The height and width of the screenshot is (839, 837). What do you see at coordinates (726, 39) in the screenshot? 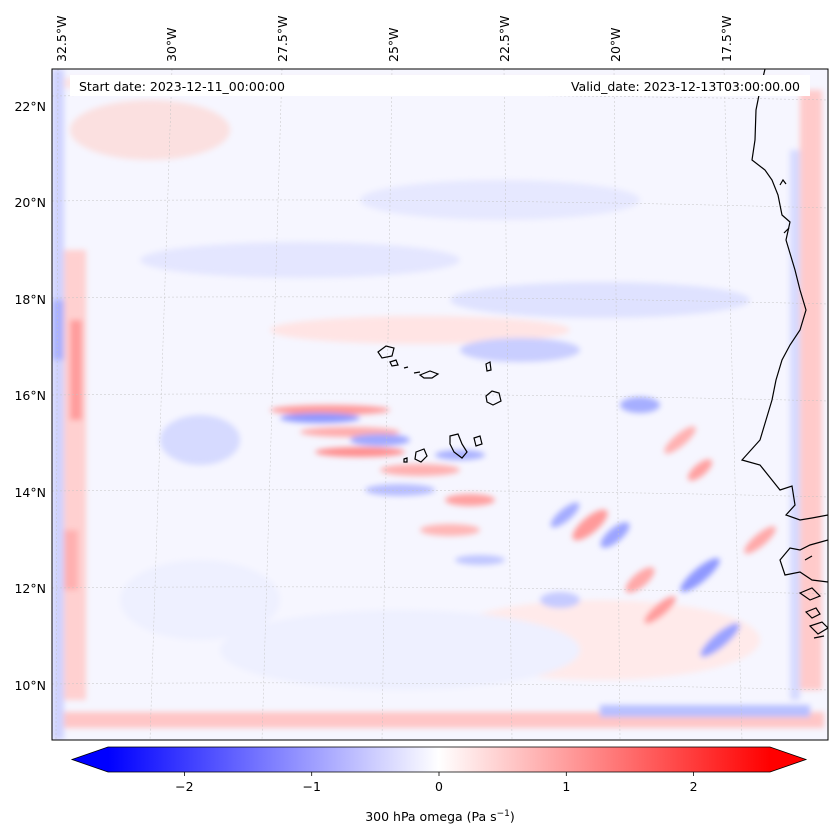
I see `lon-label-17-5w: 17.5°W` at bounding box center [726, 39].